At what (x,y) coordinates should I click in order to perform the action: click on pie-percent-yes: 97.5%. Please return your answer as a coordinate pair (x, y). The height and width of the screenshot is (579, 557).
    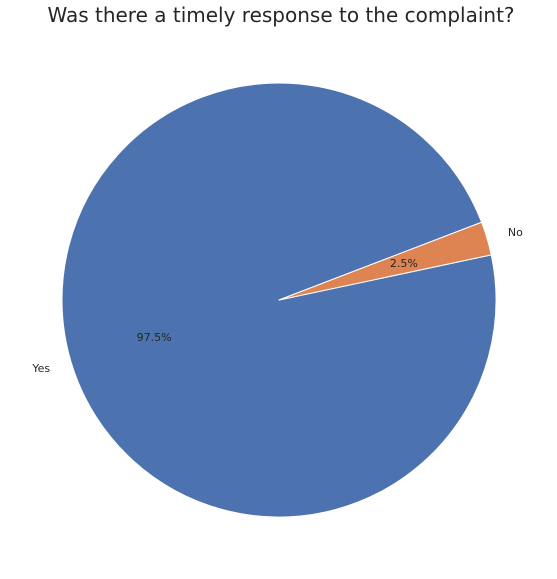
    Looking at the image, I should click on (154, 337).